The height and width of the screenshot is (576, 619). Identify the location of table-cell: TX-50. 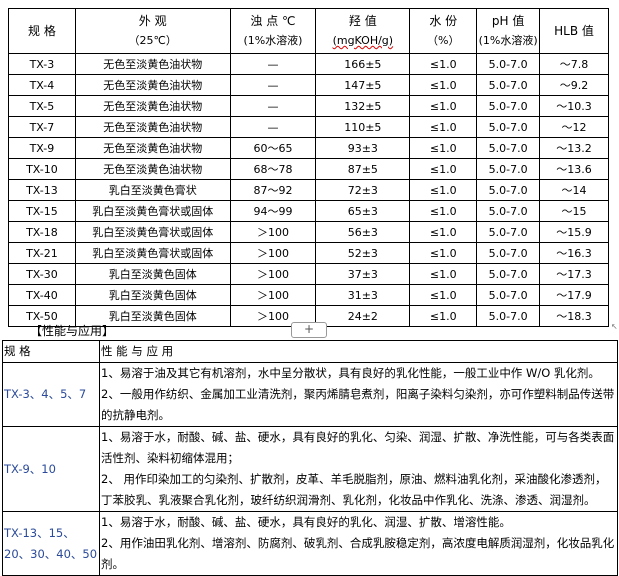
(42, 316).